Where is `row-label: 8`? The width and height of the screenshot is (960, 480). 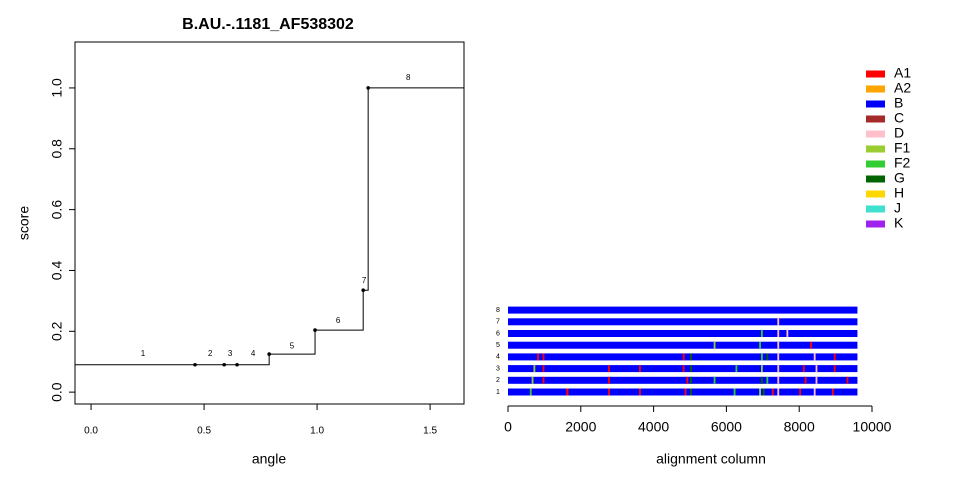
row-label: 8 is located at coordinates (498, 310).